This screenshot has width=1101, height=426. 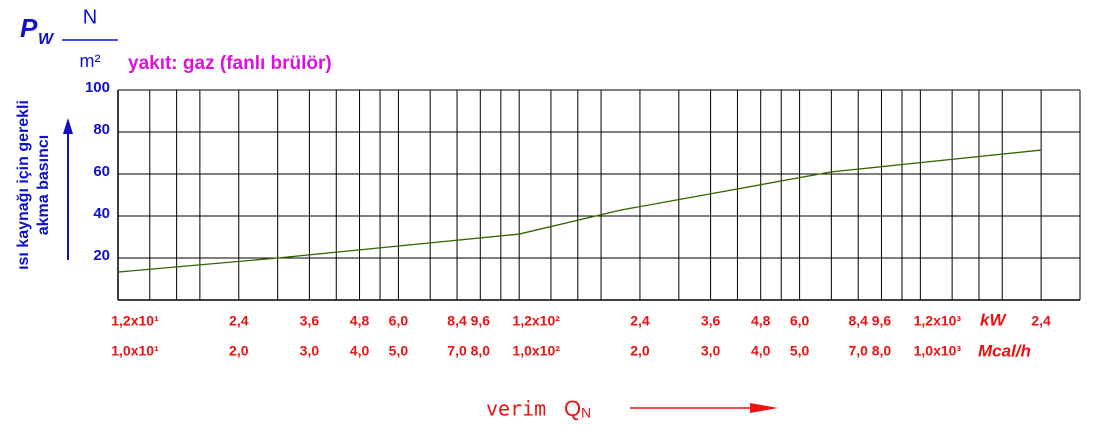 What do you see at coordinates (29, 28) in the screenshot?
I see `y-symbol: P` at bounding box center [29, 28].